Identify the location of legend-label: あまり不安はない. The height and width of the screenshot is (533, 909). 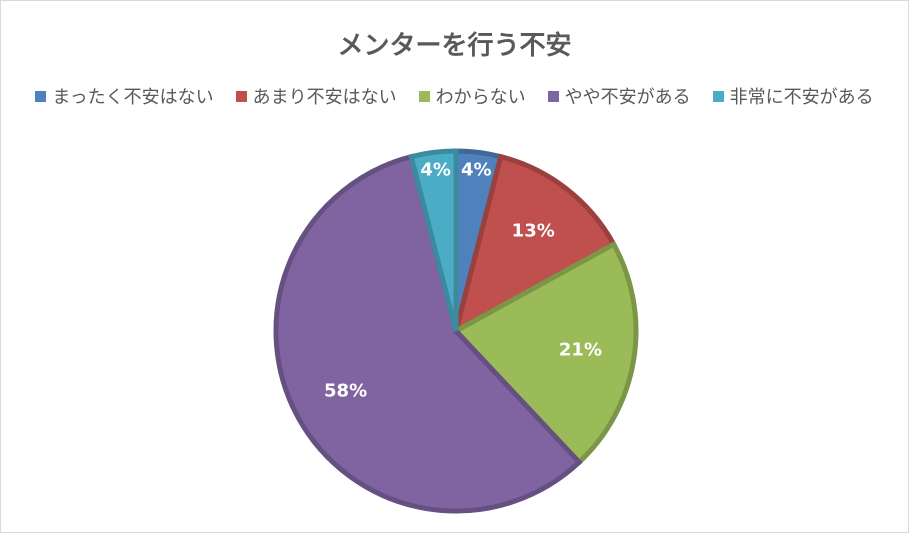
(324, 97).